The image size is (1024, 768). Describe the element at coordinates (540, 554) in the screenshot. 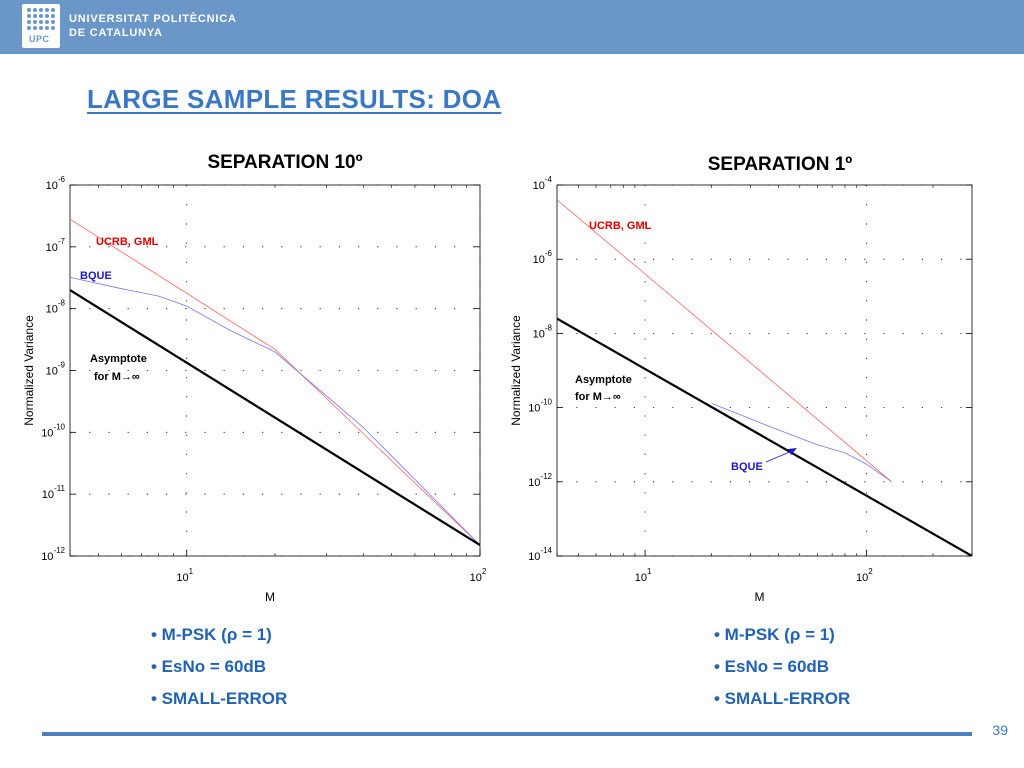

I see `y-tick-label: 10⁻¹⁴` at that location.